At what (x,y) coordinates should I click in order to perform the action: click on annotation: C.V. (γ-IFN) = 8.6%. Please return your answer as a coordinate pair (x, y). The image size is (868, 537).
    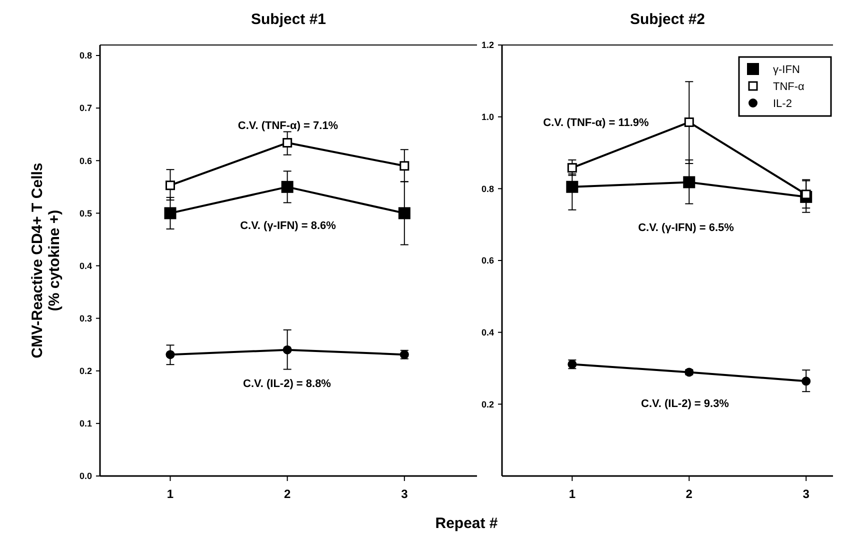
    Looking at the image, I should click on (288, 226).